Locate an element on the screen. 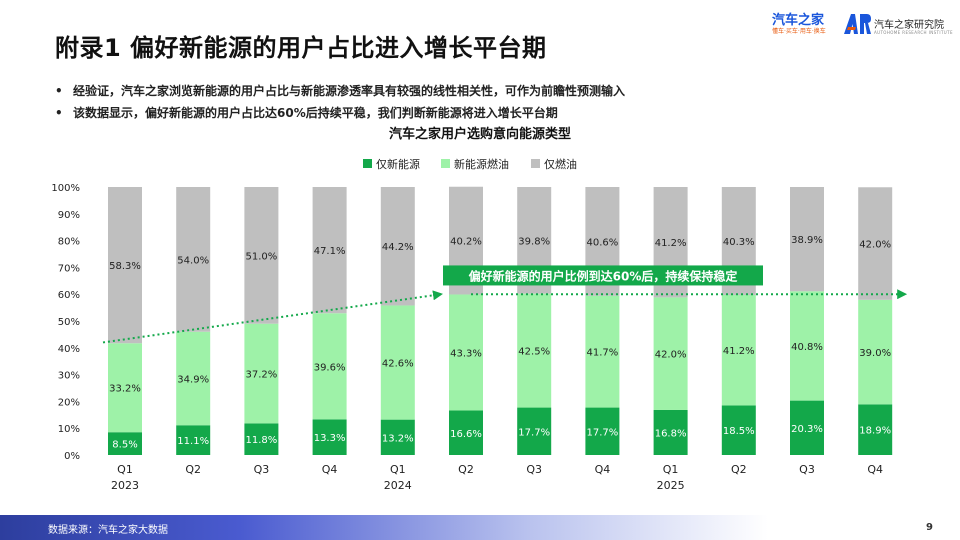 The height and width of the screenshot is (540, 960). data-label: 16.8% is located at coordinates (671, 433).